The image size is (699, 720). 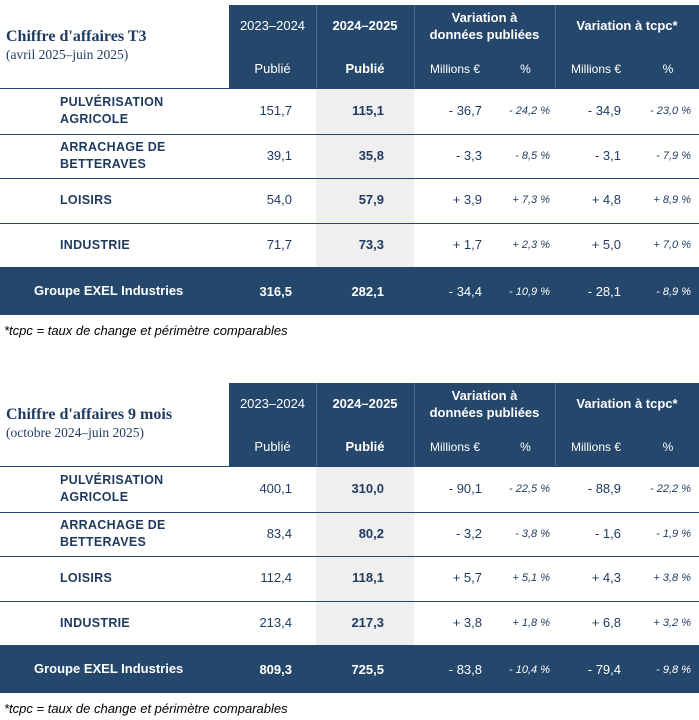 I want to click on variation-millions-published: + 3,8, so click(x=467, y=622).